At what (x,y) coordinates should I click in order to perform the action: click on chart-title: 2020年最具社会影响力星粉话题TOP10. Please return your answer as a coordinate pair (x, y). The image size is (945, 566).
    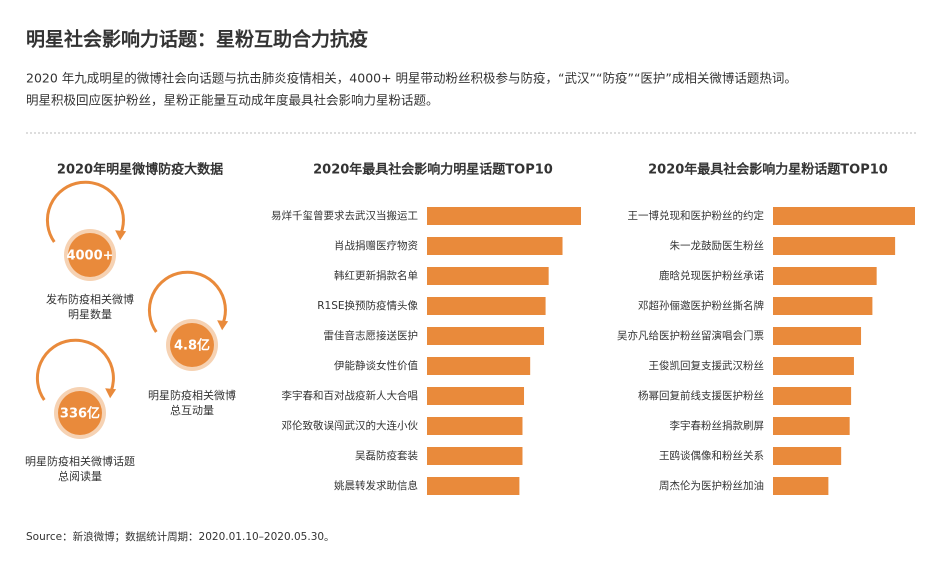
    Looking at the image, I should click on (768, 170).